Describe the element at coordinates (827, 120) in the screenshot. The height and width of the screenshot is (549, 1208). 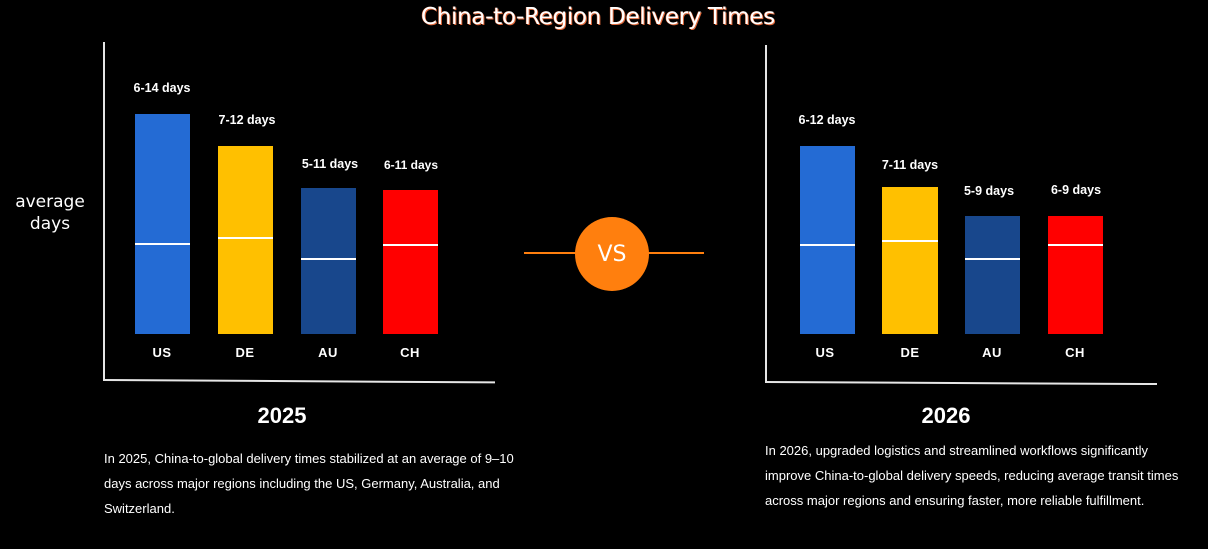
I see `bar-value-label-us: 6-12 days` at that location.